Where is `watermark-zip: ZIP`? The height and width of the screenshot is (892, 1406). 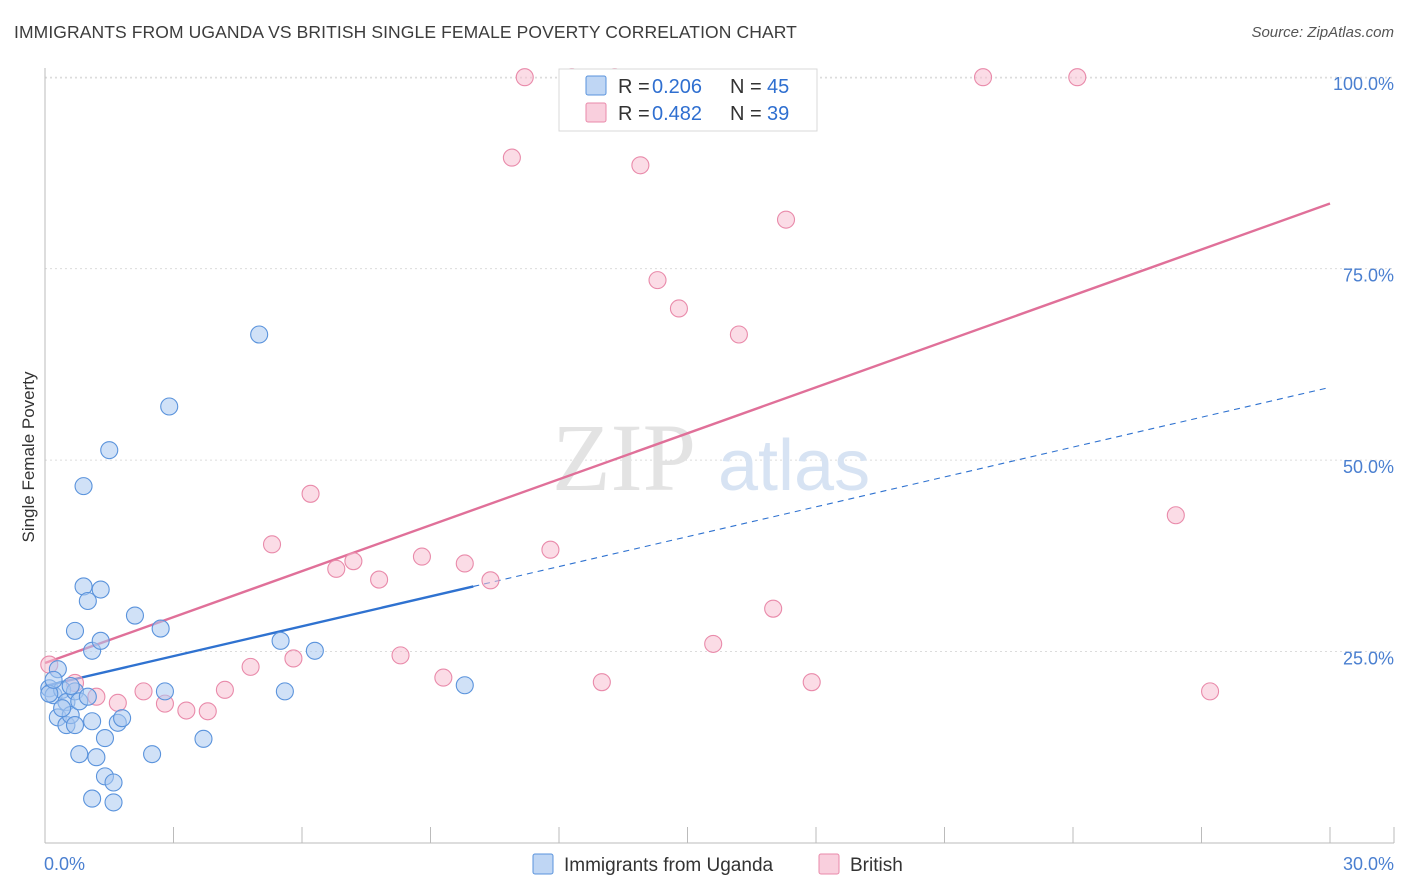 watermark-zip: ZIP is located at coordinates (624, 457).